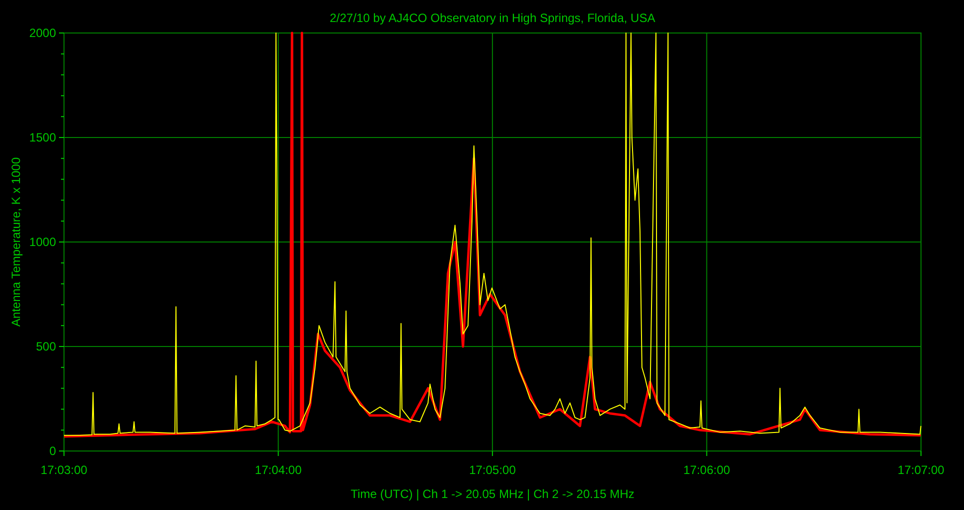 The height and width of the screenshot is (510, 964). What do you see at coordinates (492, 470) in the screenshot?
I see `x-tick-label: 17:05:00` at bounding box center [492, 470].